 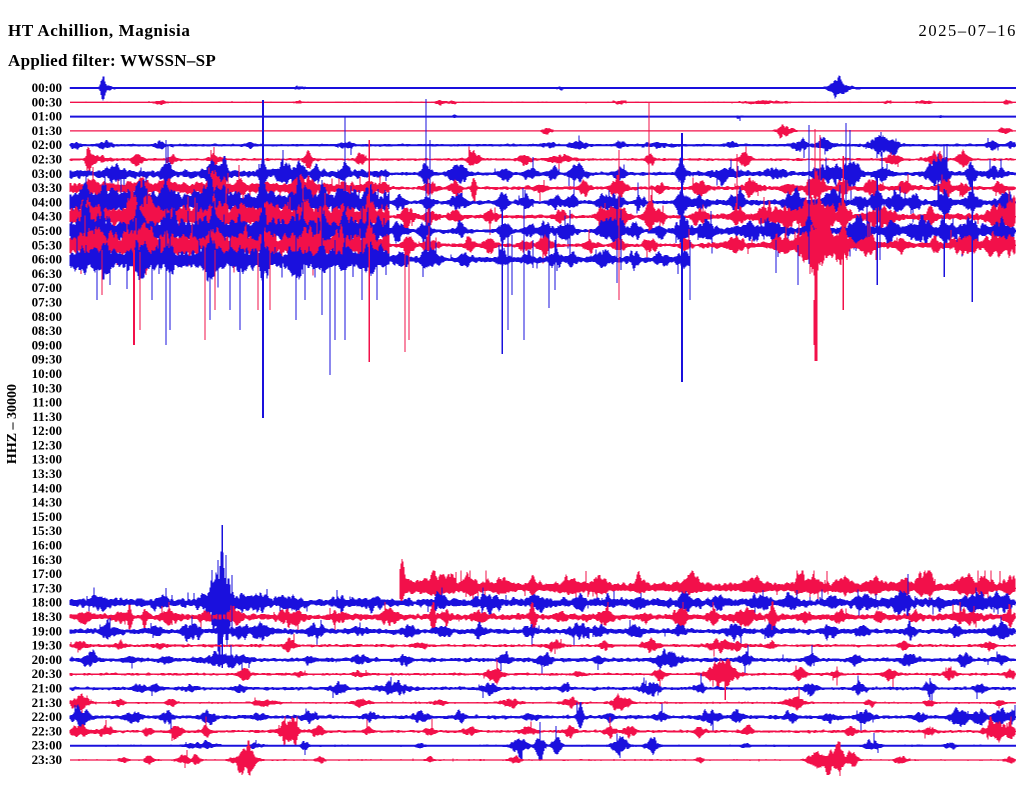 What do you see at coordinates (47, 587) in the screenshot?
I see `svg-text: 17:30` at bounding box center [47, 587].